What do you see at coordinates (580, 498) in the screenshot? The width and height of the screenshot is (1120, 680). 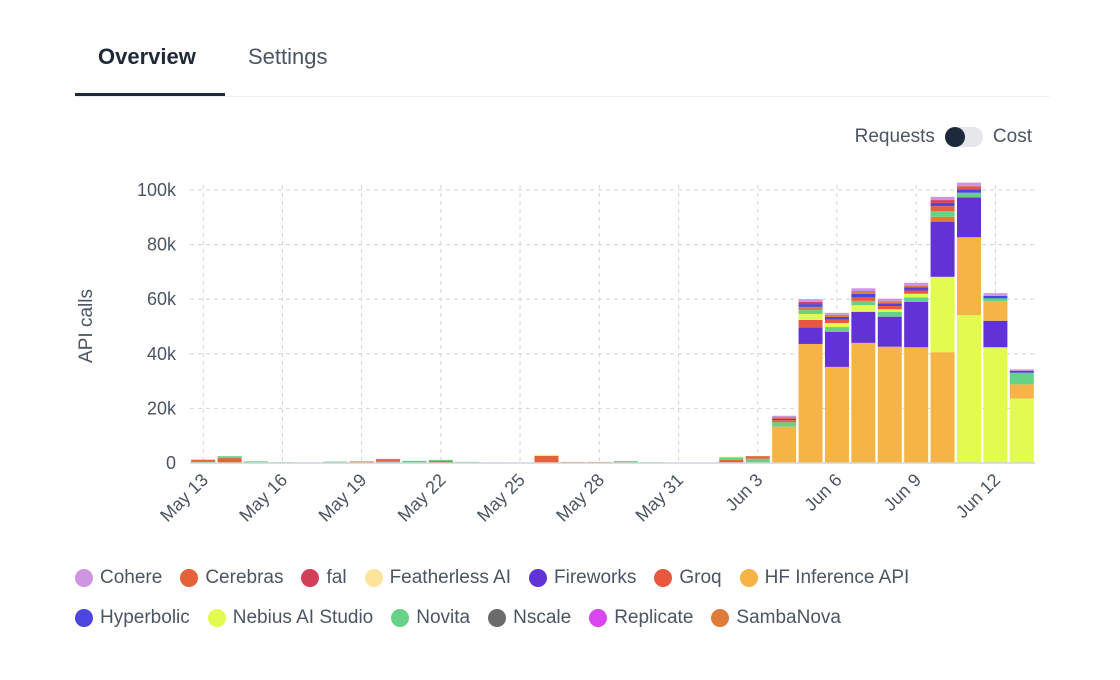 I see `x-tick-label: May 28` at bounding box center [580, 498].